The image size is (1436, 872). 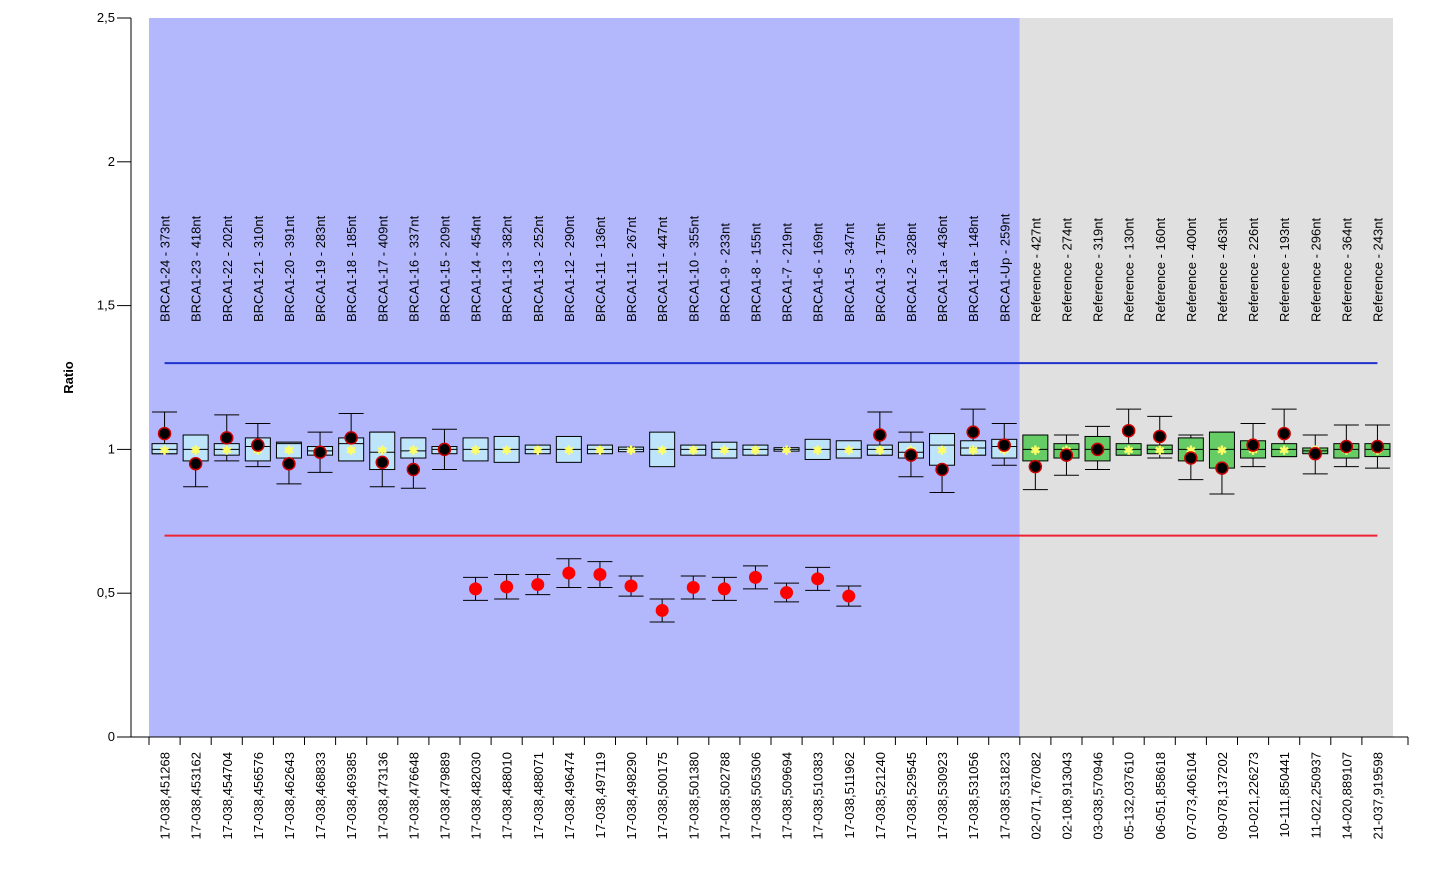 I want to click on x-tick-label: 17-038,509694, so click(x=787, y=795).